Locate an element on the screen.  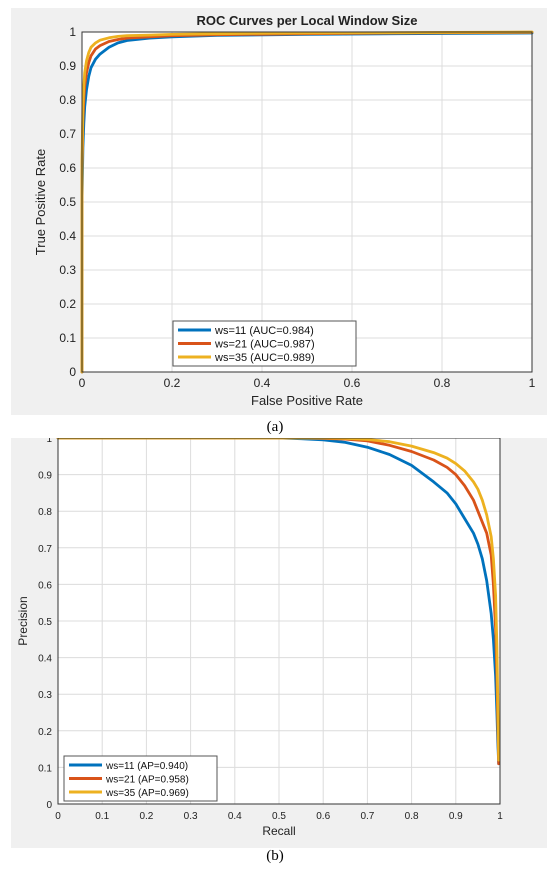
x-tick-label: 0.7 is located at coordinates (367, 816).